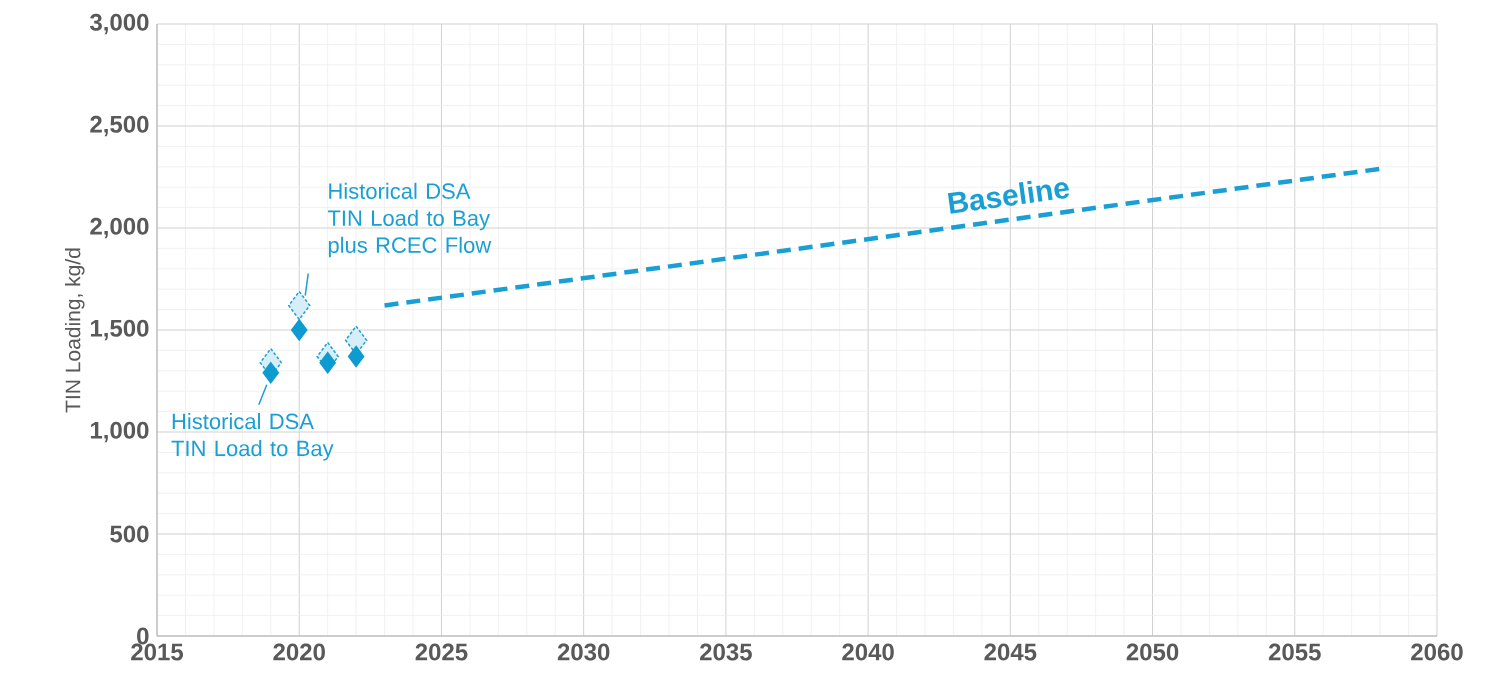  Describe the element at coordinates (143, 636) in the screenshot. I see `y-tick-label: 0` at that location.